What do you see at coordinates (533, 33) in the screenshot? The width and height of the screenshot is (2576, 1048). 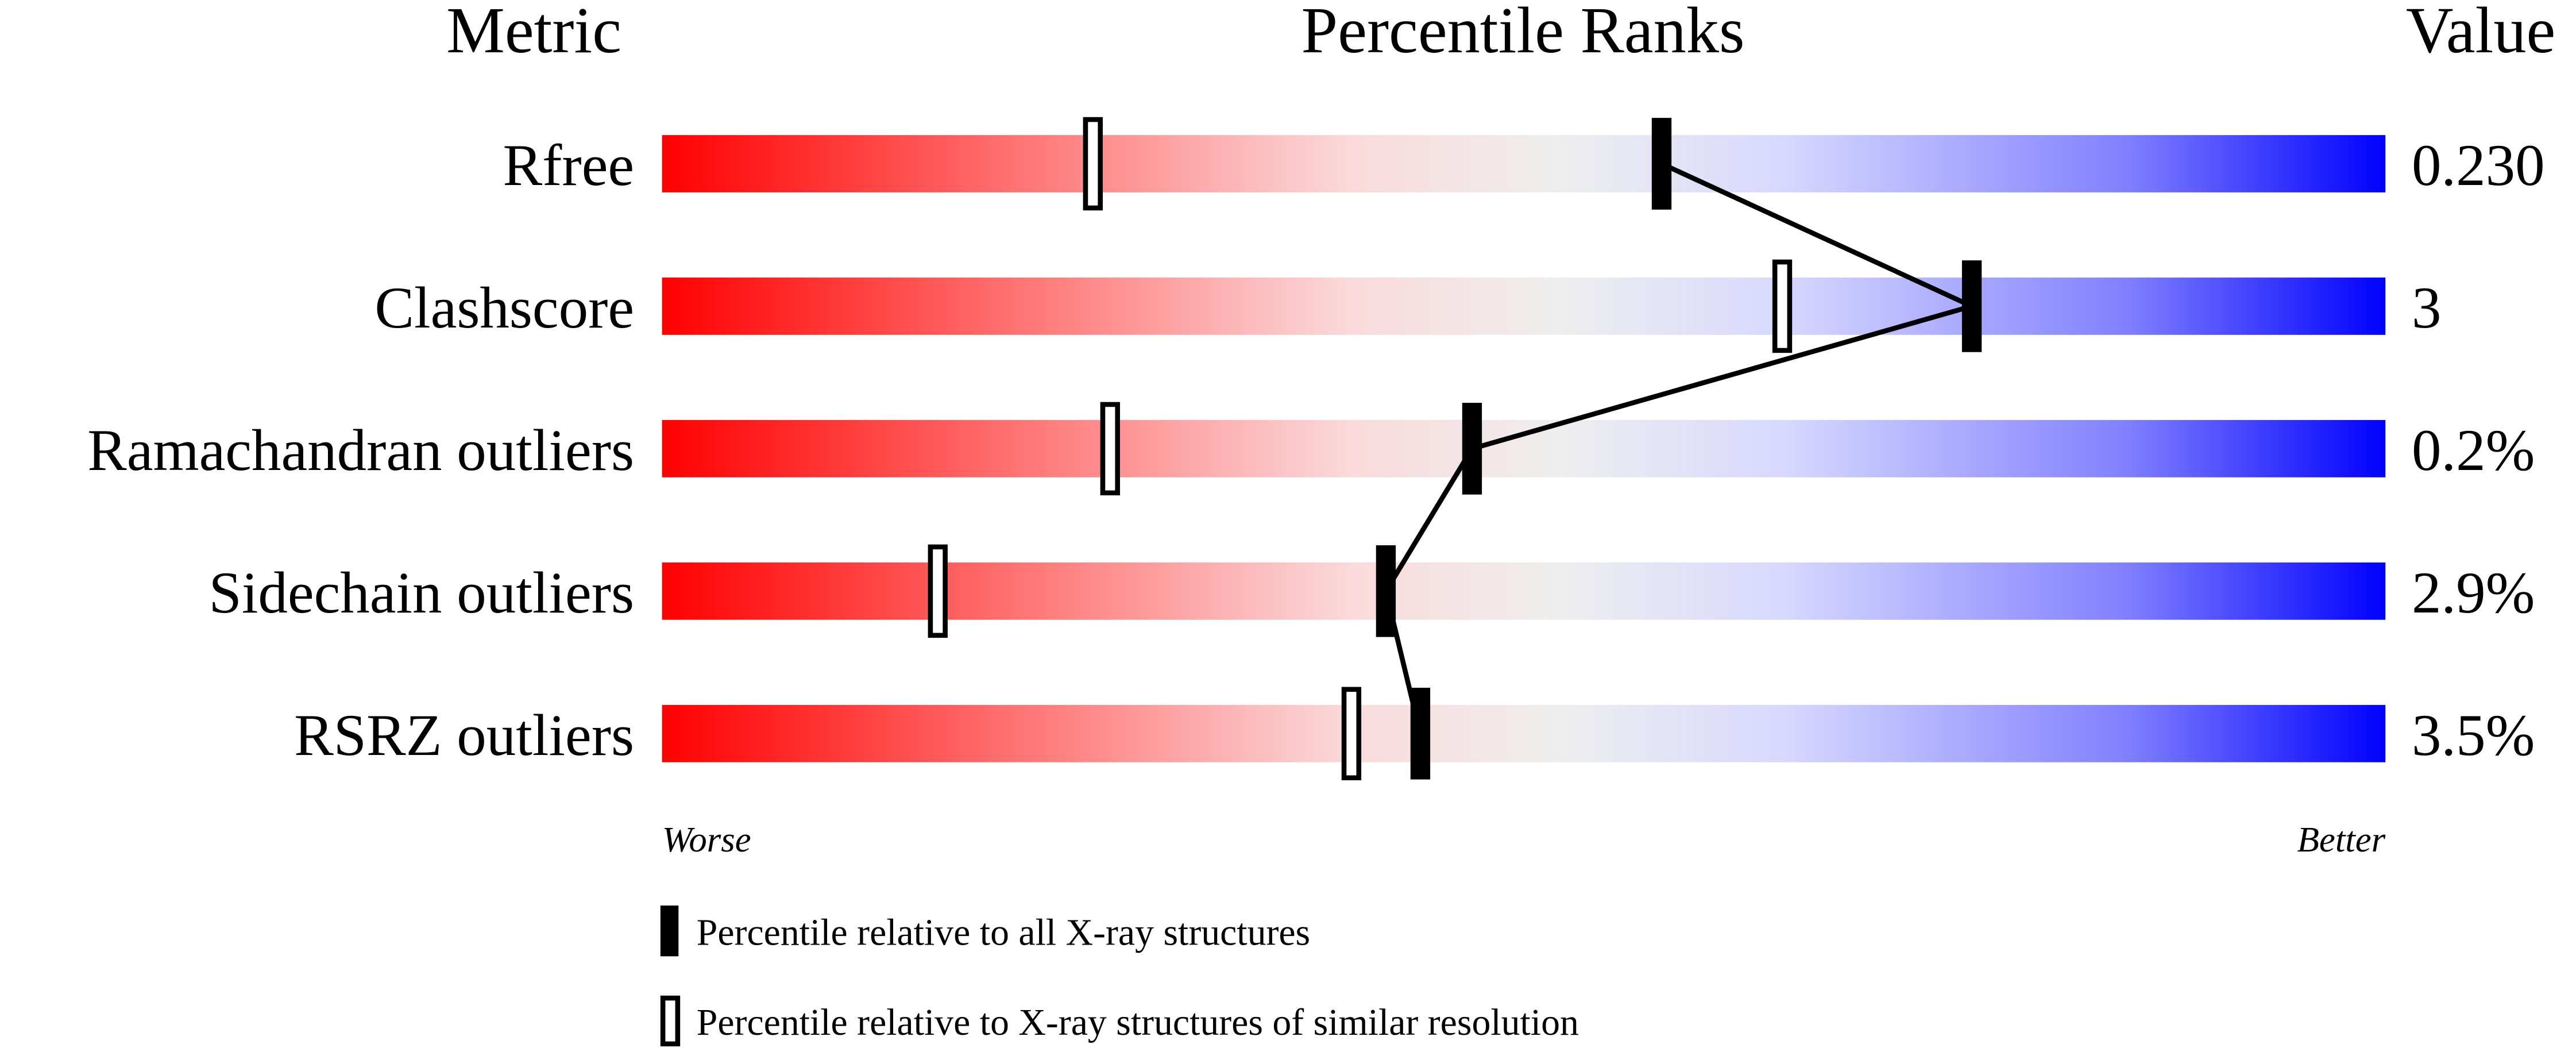 I see `header-metric: Metric` at bounding box center [533, 33].